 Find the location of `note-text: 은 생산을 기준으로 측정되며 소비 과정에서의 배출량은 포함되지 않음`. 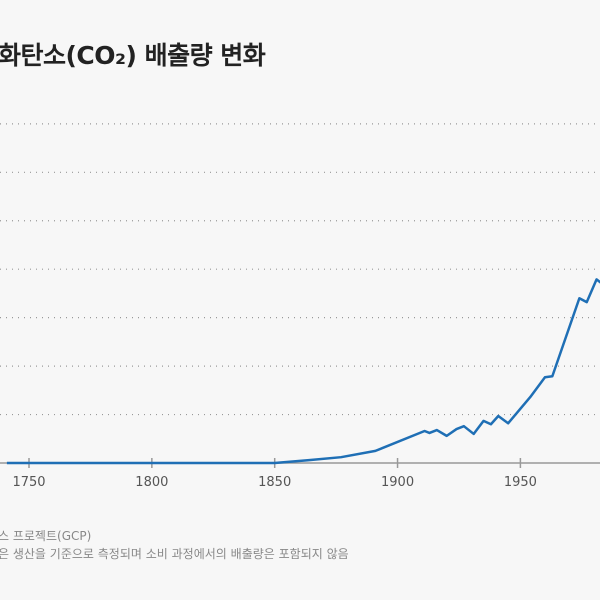

note-text: 은 생산을 기준으로 측정되며 소비 과정에서의 배출량은 포함되지 않음 is located at coordinates (174, 554).